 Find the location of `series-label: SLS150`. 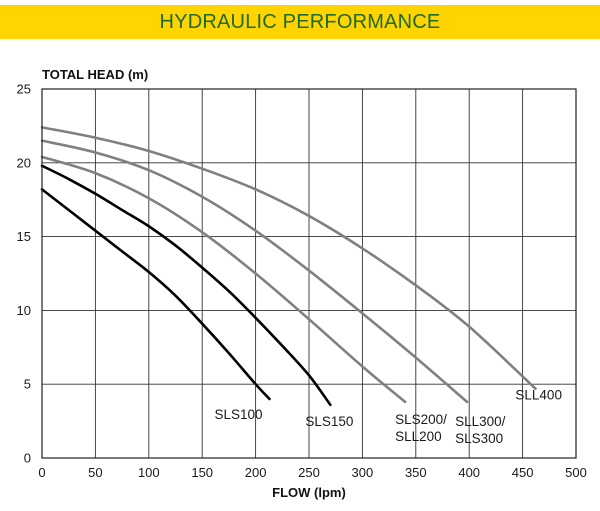

series-label: SLS150 is located at coordinates (329, 421).